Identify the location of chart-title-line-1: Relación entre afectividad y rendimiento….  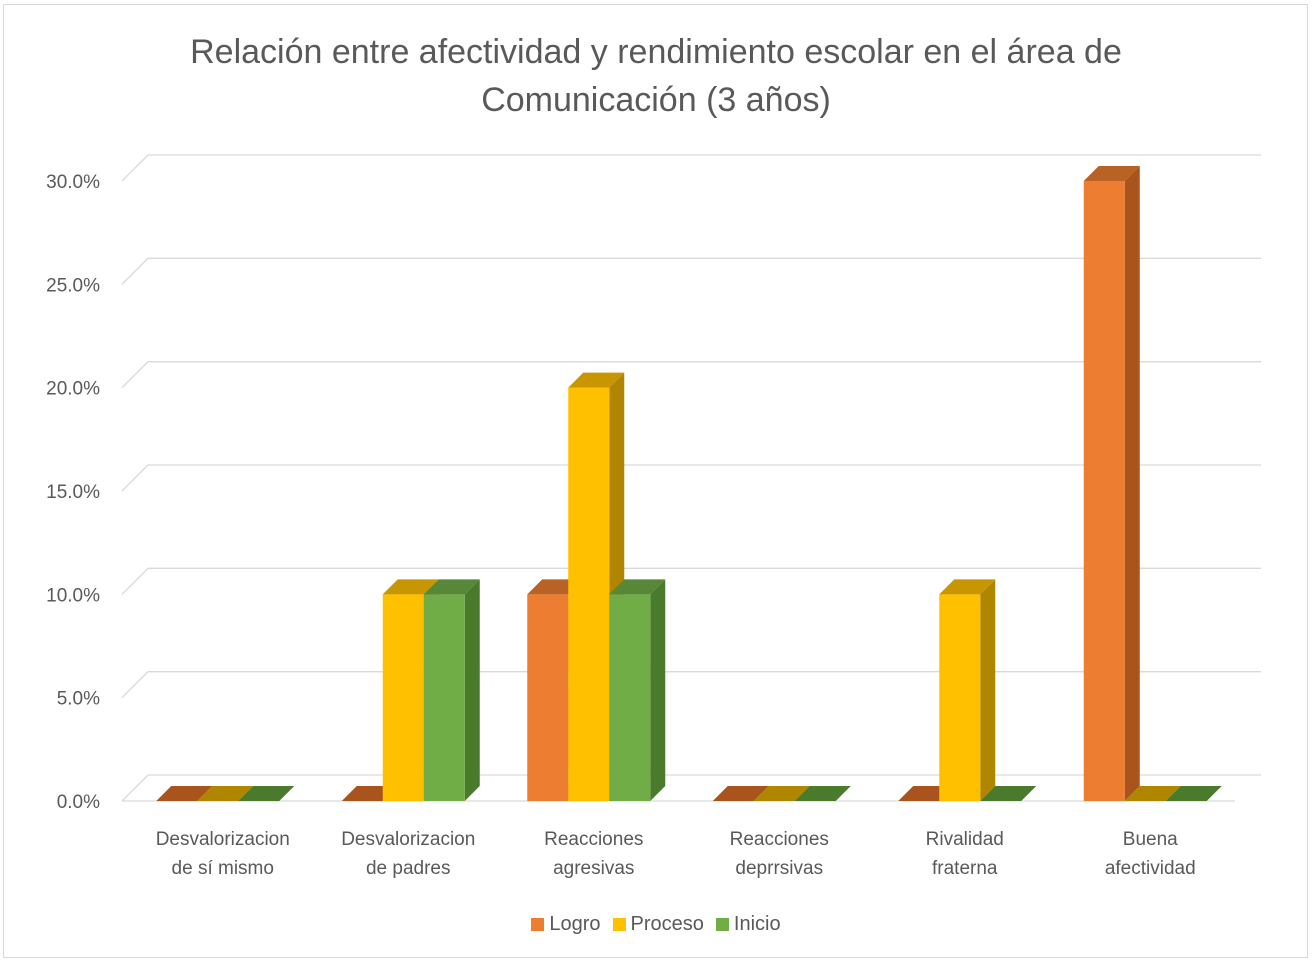
(656, 52).